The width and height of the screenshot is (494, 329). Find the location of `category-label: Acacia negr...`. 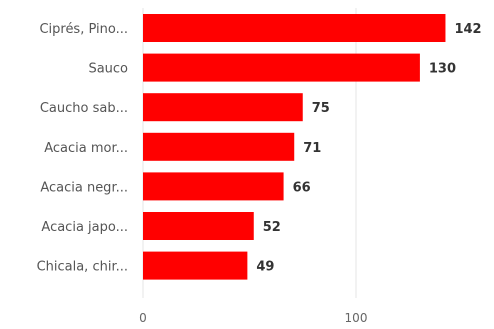

category-label: Acacia negr... is located at coordinates (84, 187).